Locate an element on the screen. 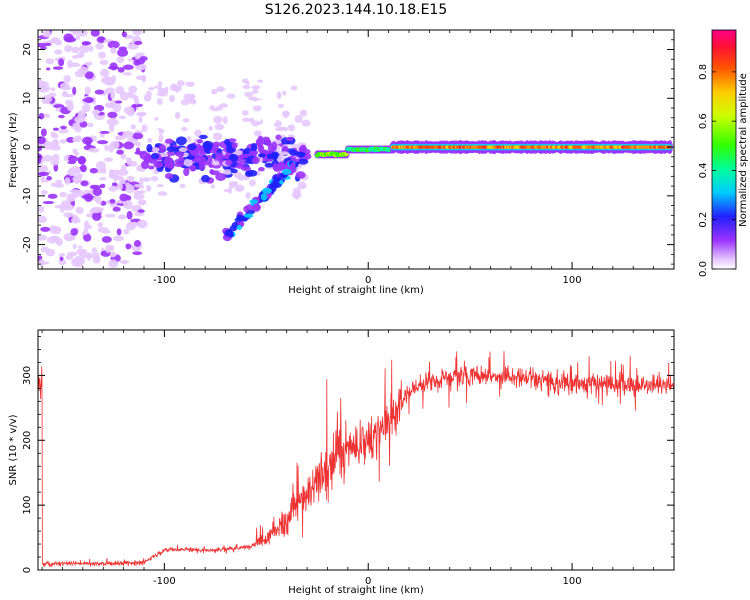  colorbar-label: Normalized spectral amplitude is located at coordinates (743, 150).